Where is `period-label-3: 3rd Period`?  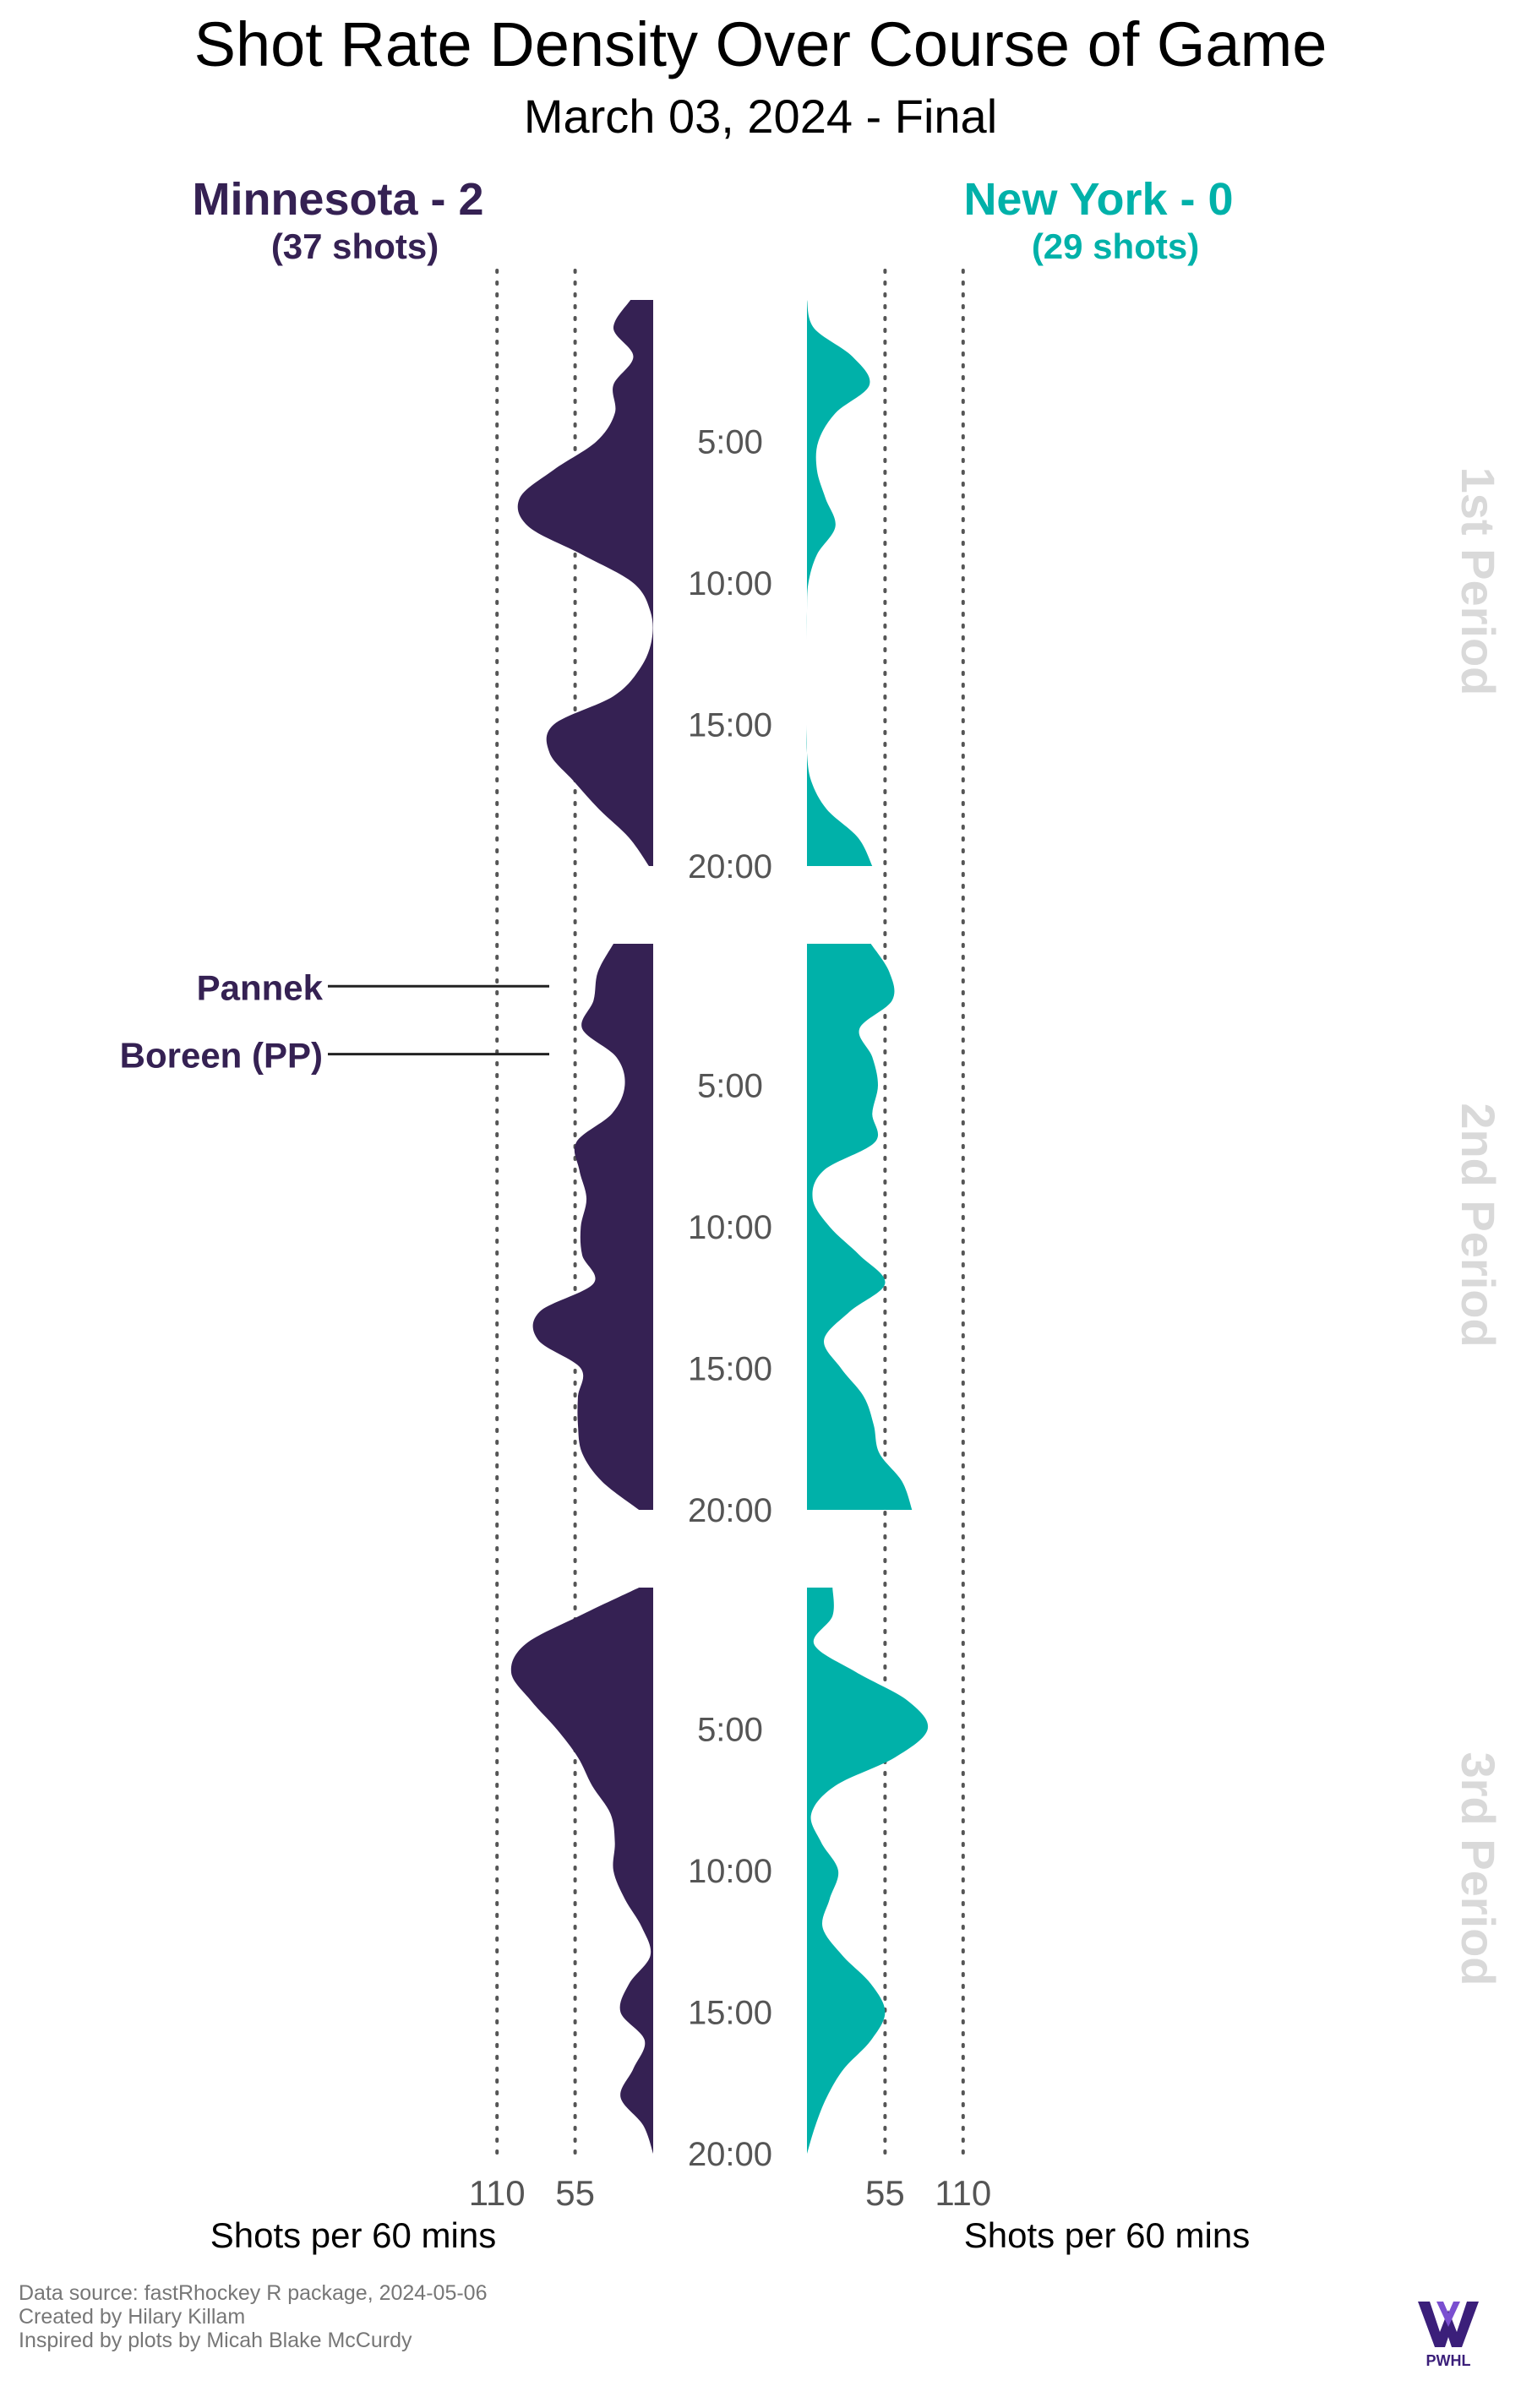 period-label-3: 3rd Period is located at coordinates (1478, 1869).